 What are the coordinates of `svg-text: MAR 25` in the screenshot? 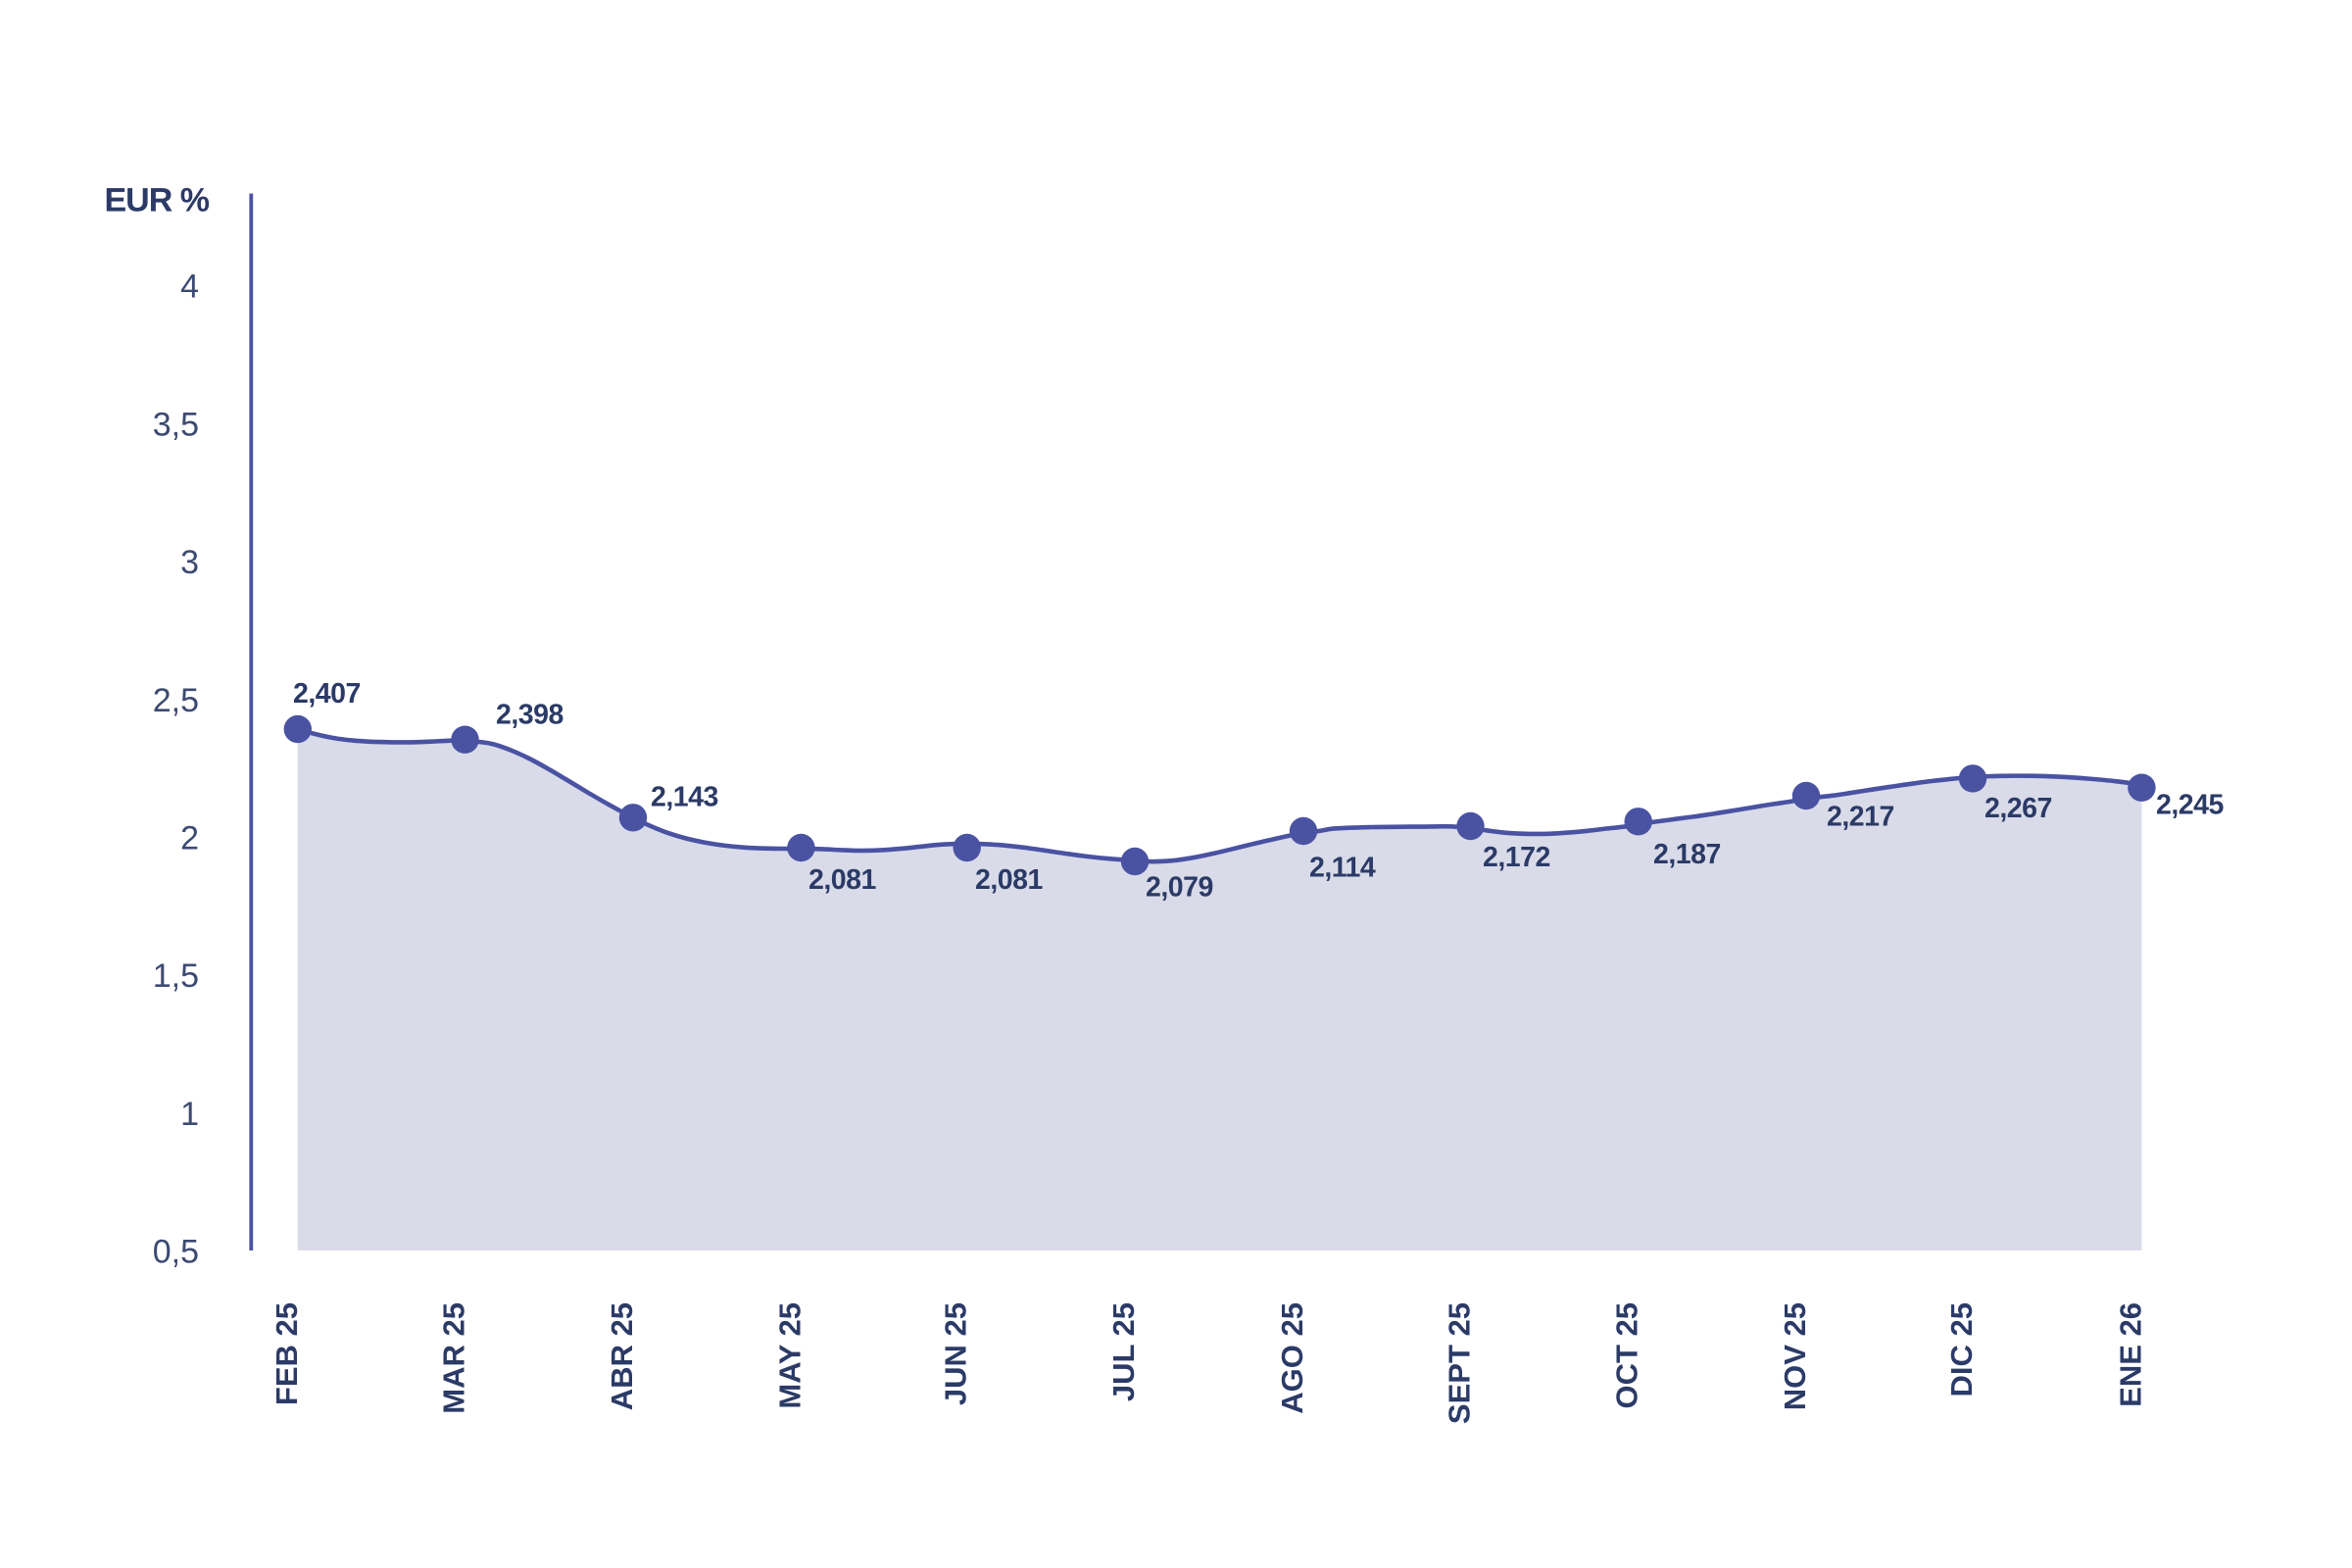 It's located at (454, 1358).